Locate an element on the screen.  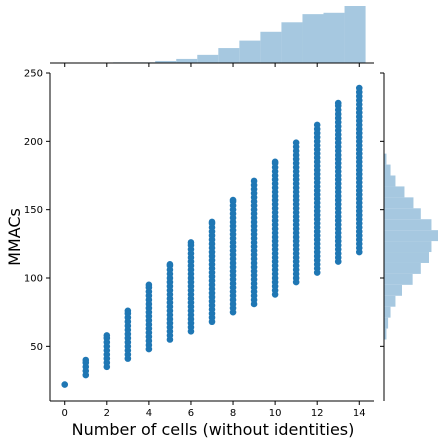
x-tick-label: 6 is located at coordinates (191, 413).